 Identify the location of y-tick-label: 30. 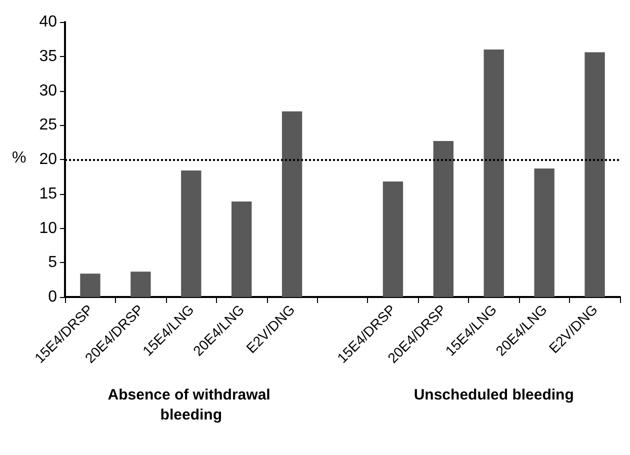
(48, 91).